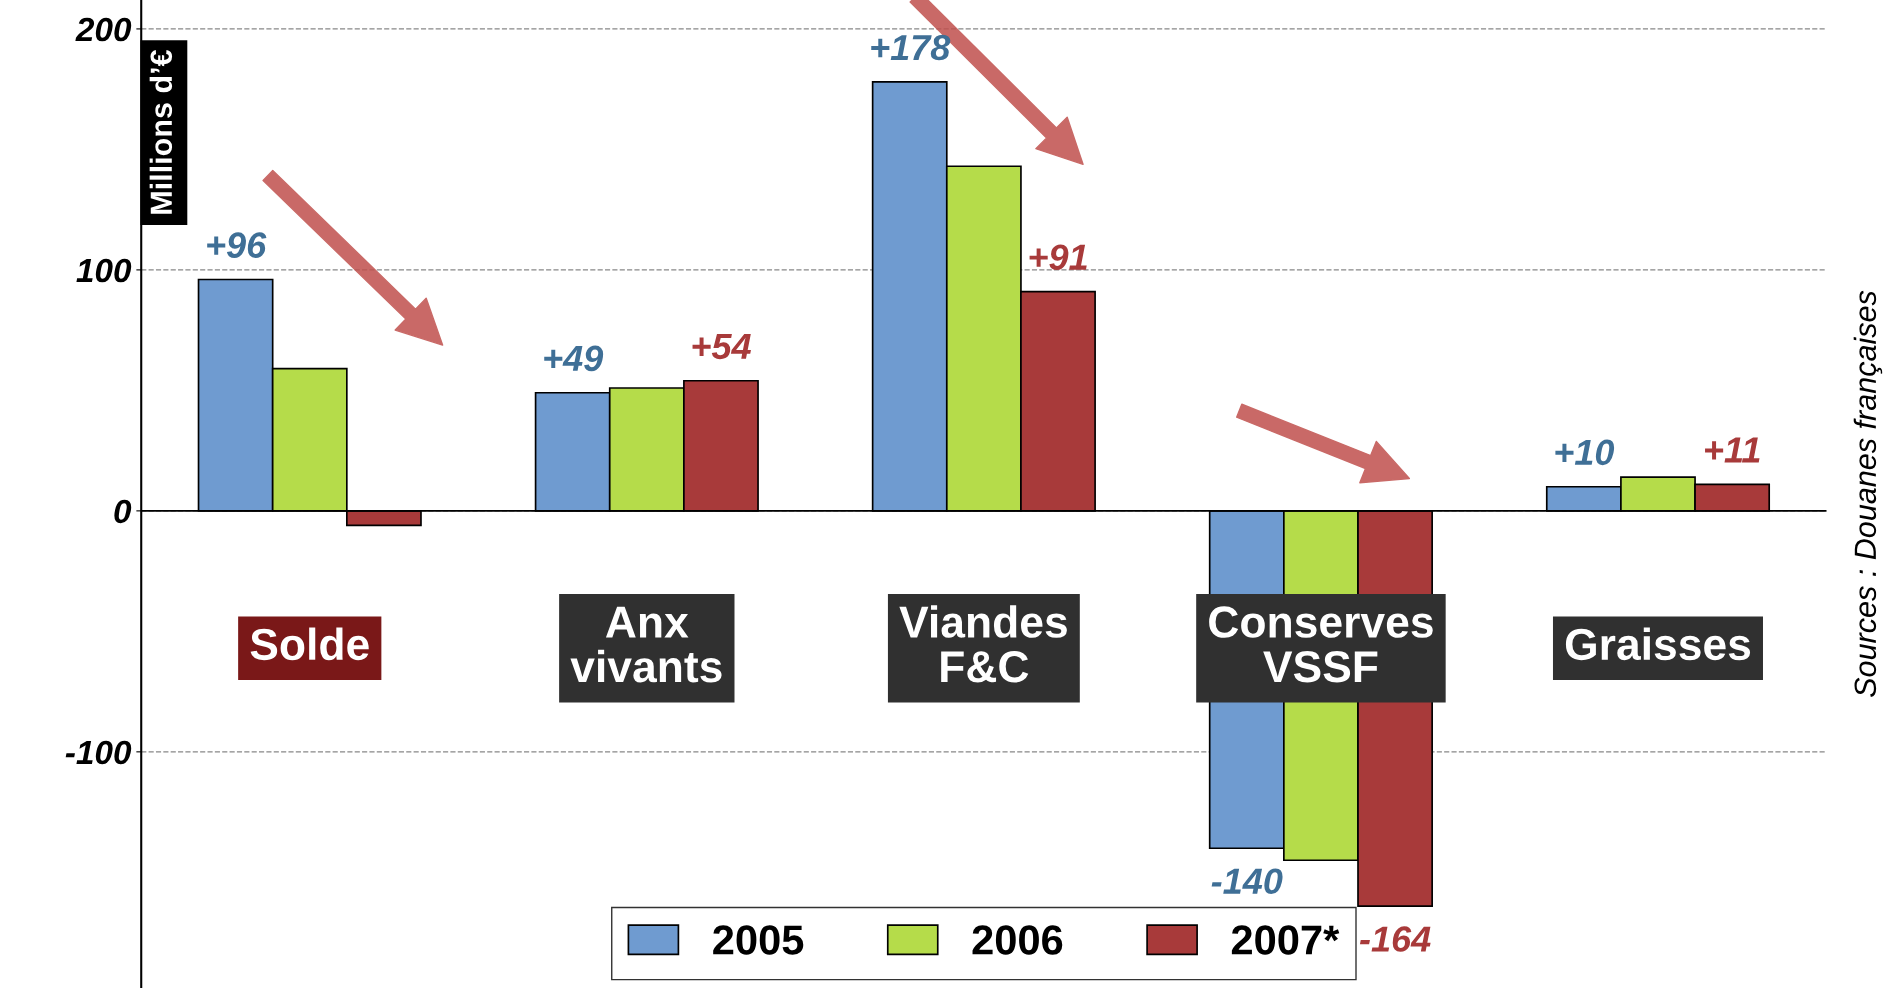  What do you see at coordinates (237, 245) in the screenshot?
I see `data-label: +96` at bounding box center [237, 245].